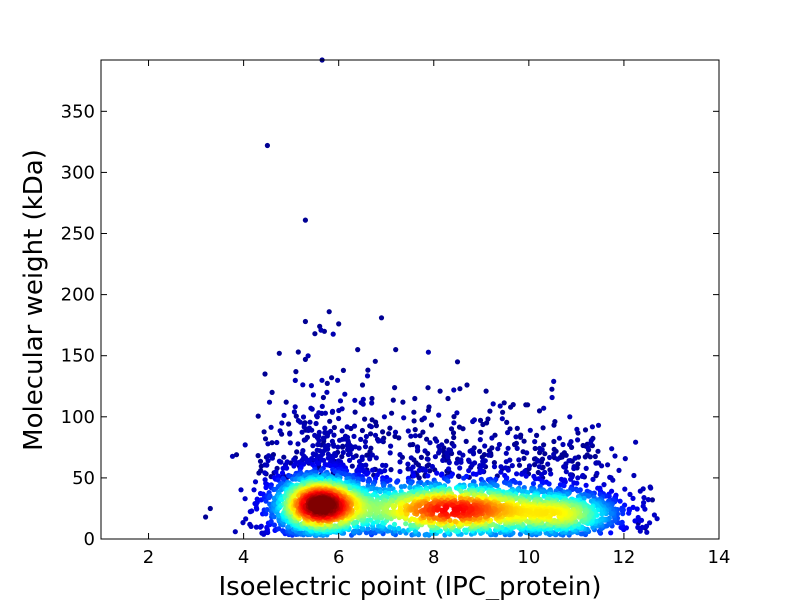 The image size is (800, 600). I want to click on x-axis-label: Isoelectric point (IPC_protein), so click(409, 586).